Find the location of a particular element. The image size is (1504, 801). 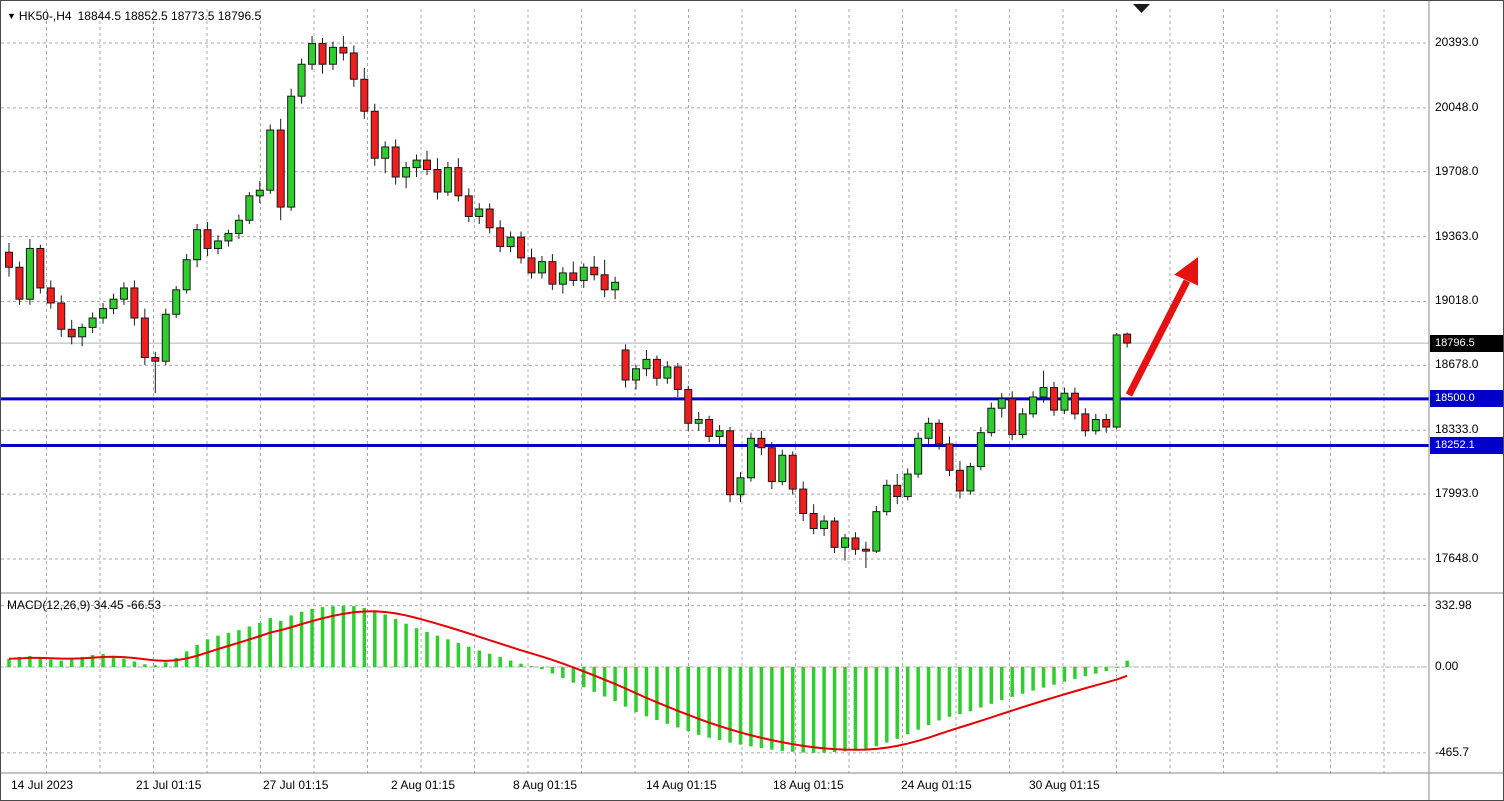

time-axis-label: 24 Aug 01:15 is located at coordinates (936, 785).